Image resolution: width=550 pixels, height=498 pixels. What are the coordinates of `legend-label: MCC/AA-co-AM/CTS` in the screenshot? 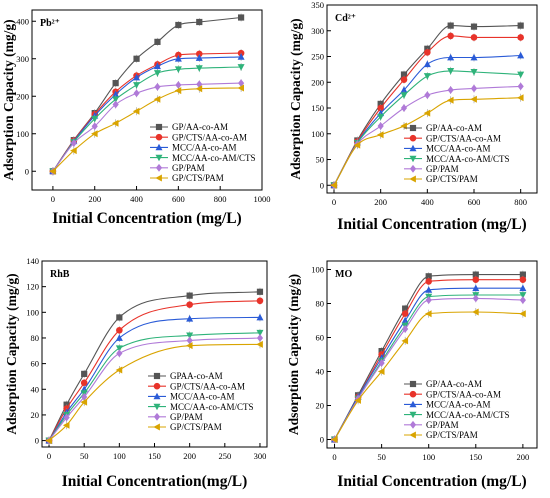 It's located at (468, 159).